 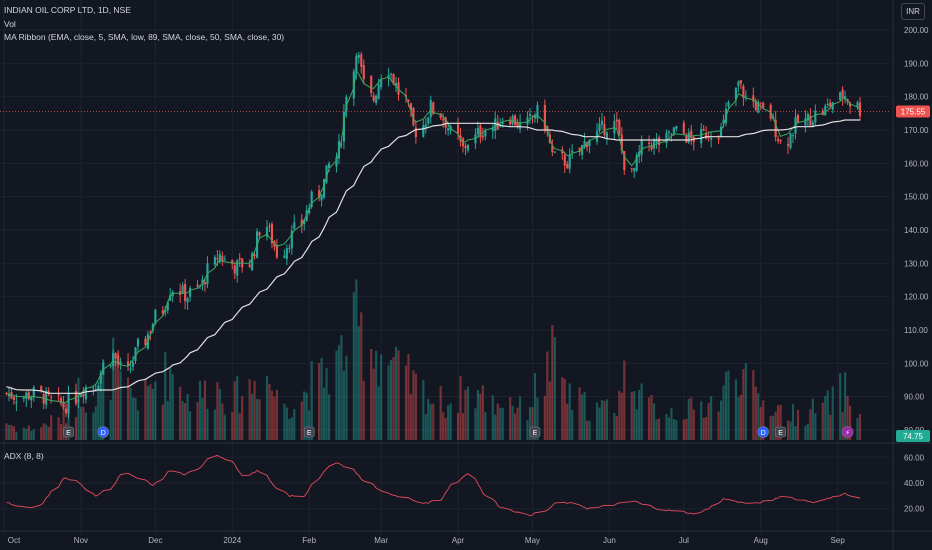 What do you see at coordinates (847, 432) in the screenshot?
I see `split-icon` at bounding box center [847, 432].